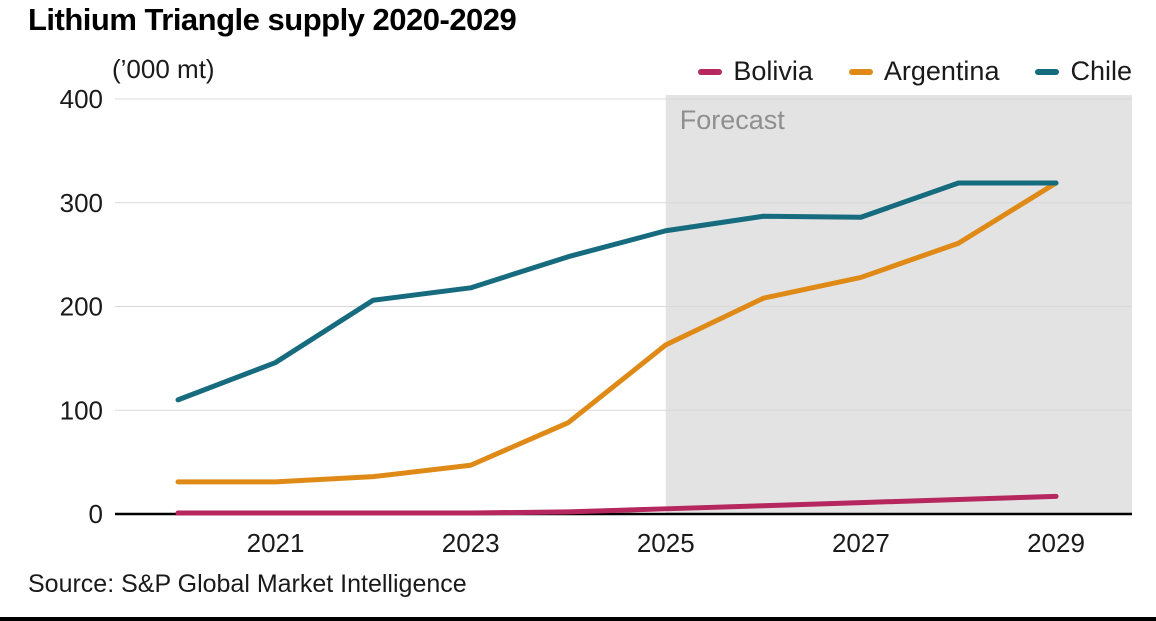 The width and height of the screenshot is (1156, 621). What do you see at coordinates (81, 203) in the screenshot?
I see `y-tick-label: 300` at bounding box center [81, 203].